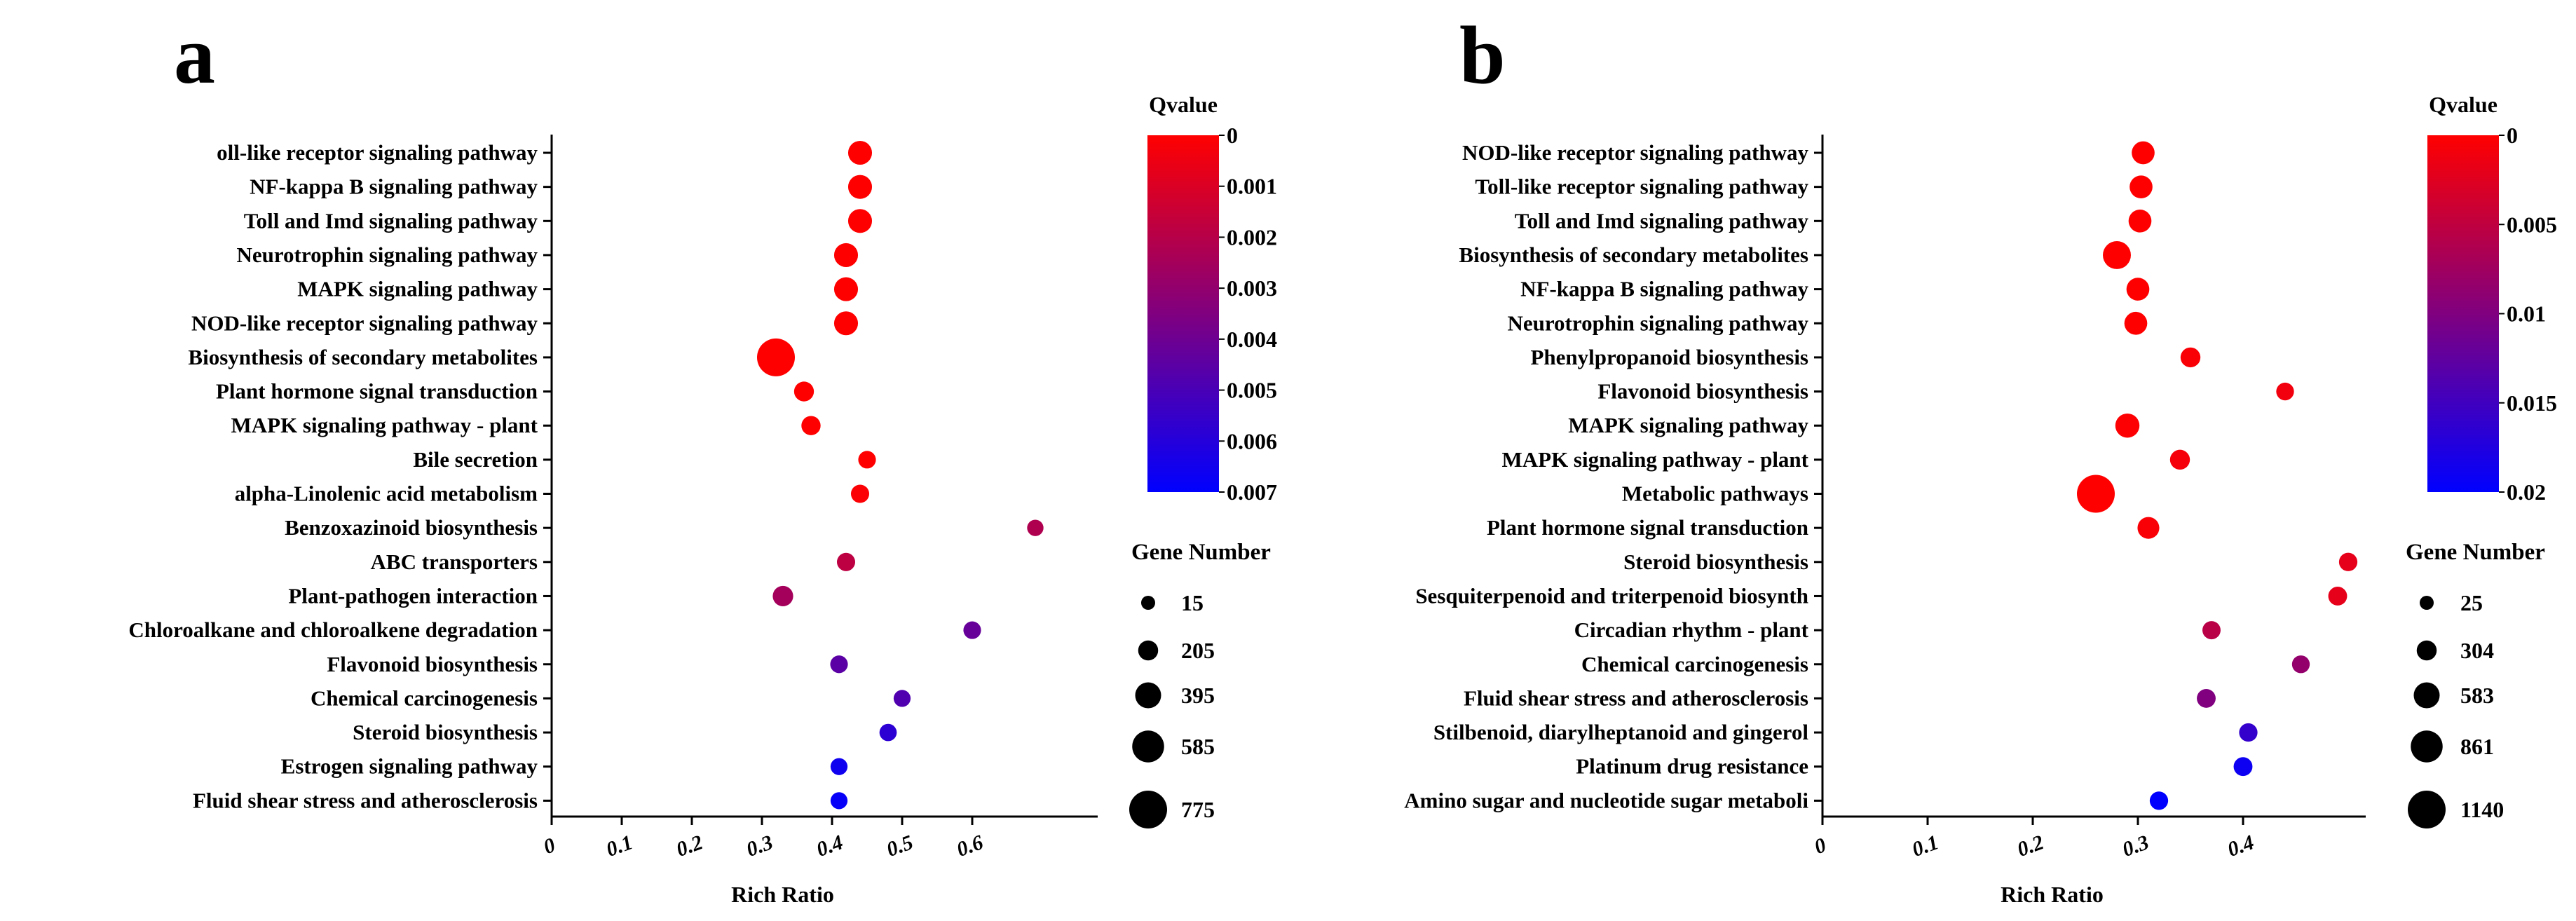 The image size is (2576, 921). Describe the element at coordinates (2471, 602) in the screenshot. I see `size-legend-label: 25` at that location.